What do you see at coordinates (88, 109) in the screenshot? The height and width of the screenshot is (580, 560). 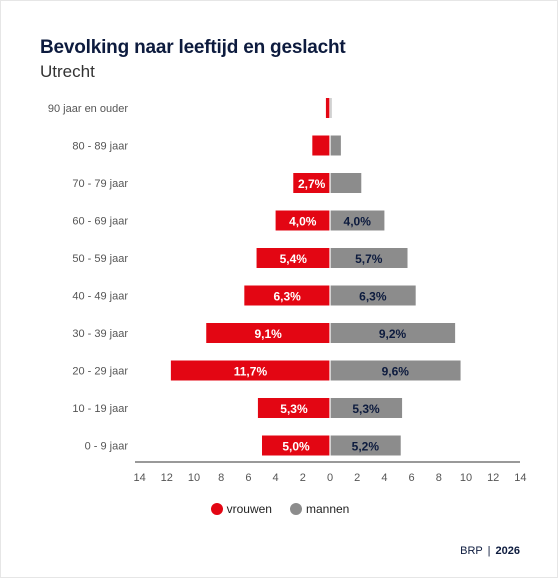 I see `category-label-90-jaar-en-ouder: 90 jaar en ouder` at bounding box center [88, 109].